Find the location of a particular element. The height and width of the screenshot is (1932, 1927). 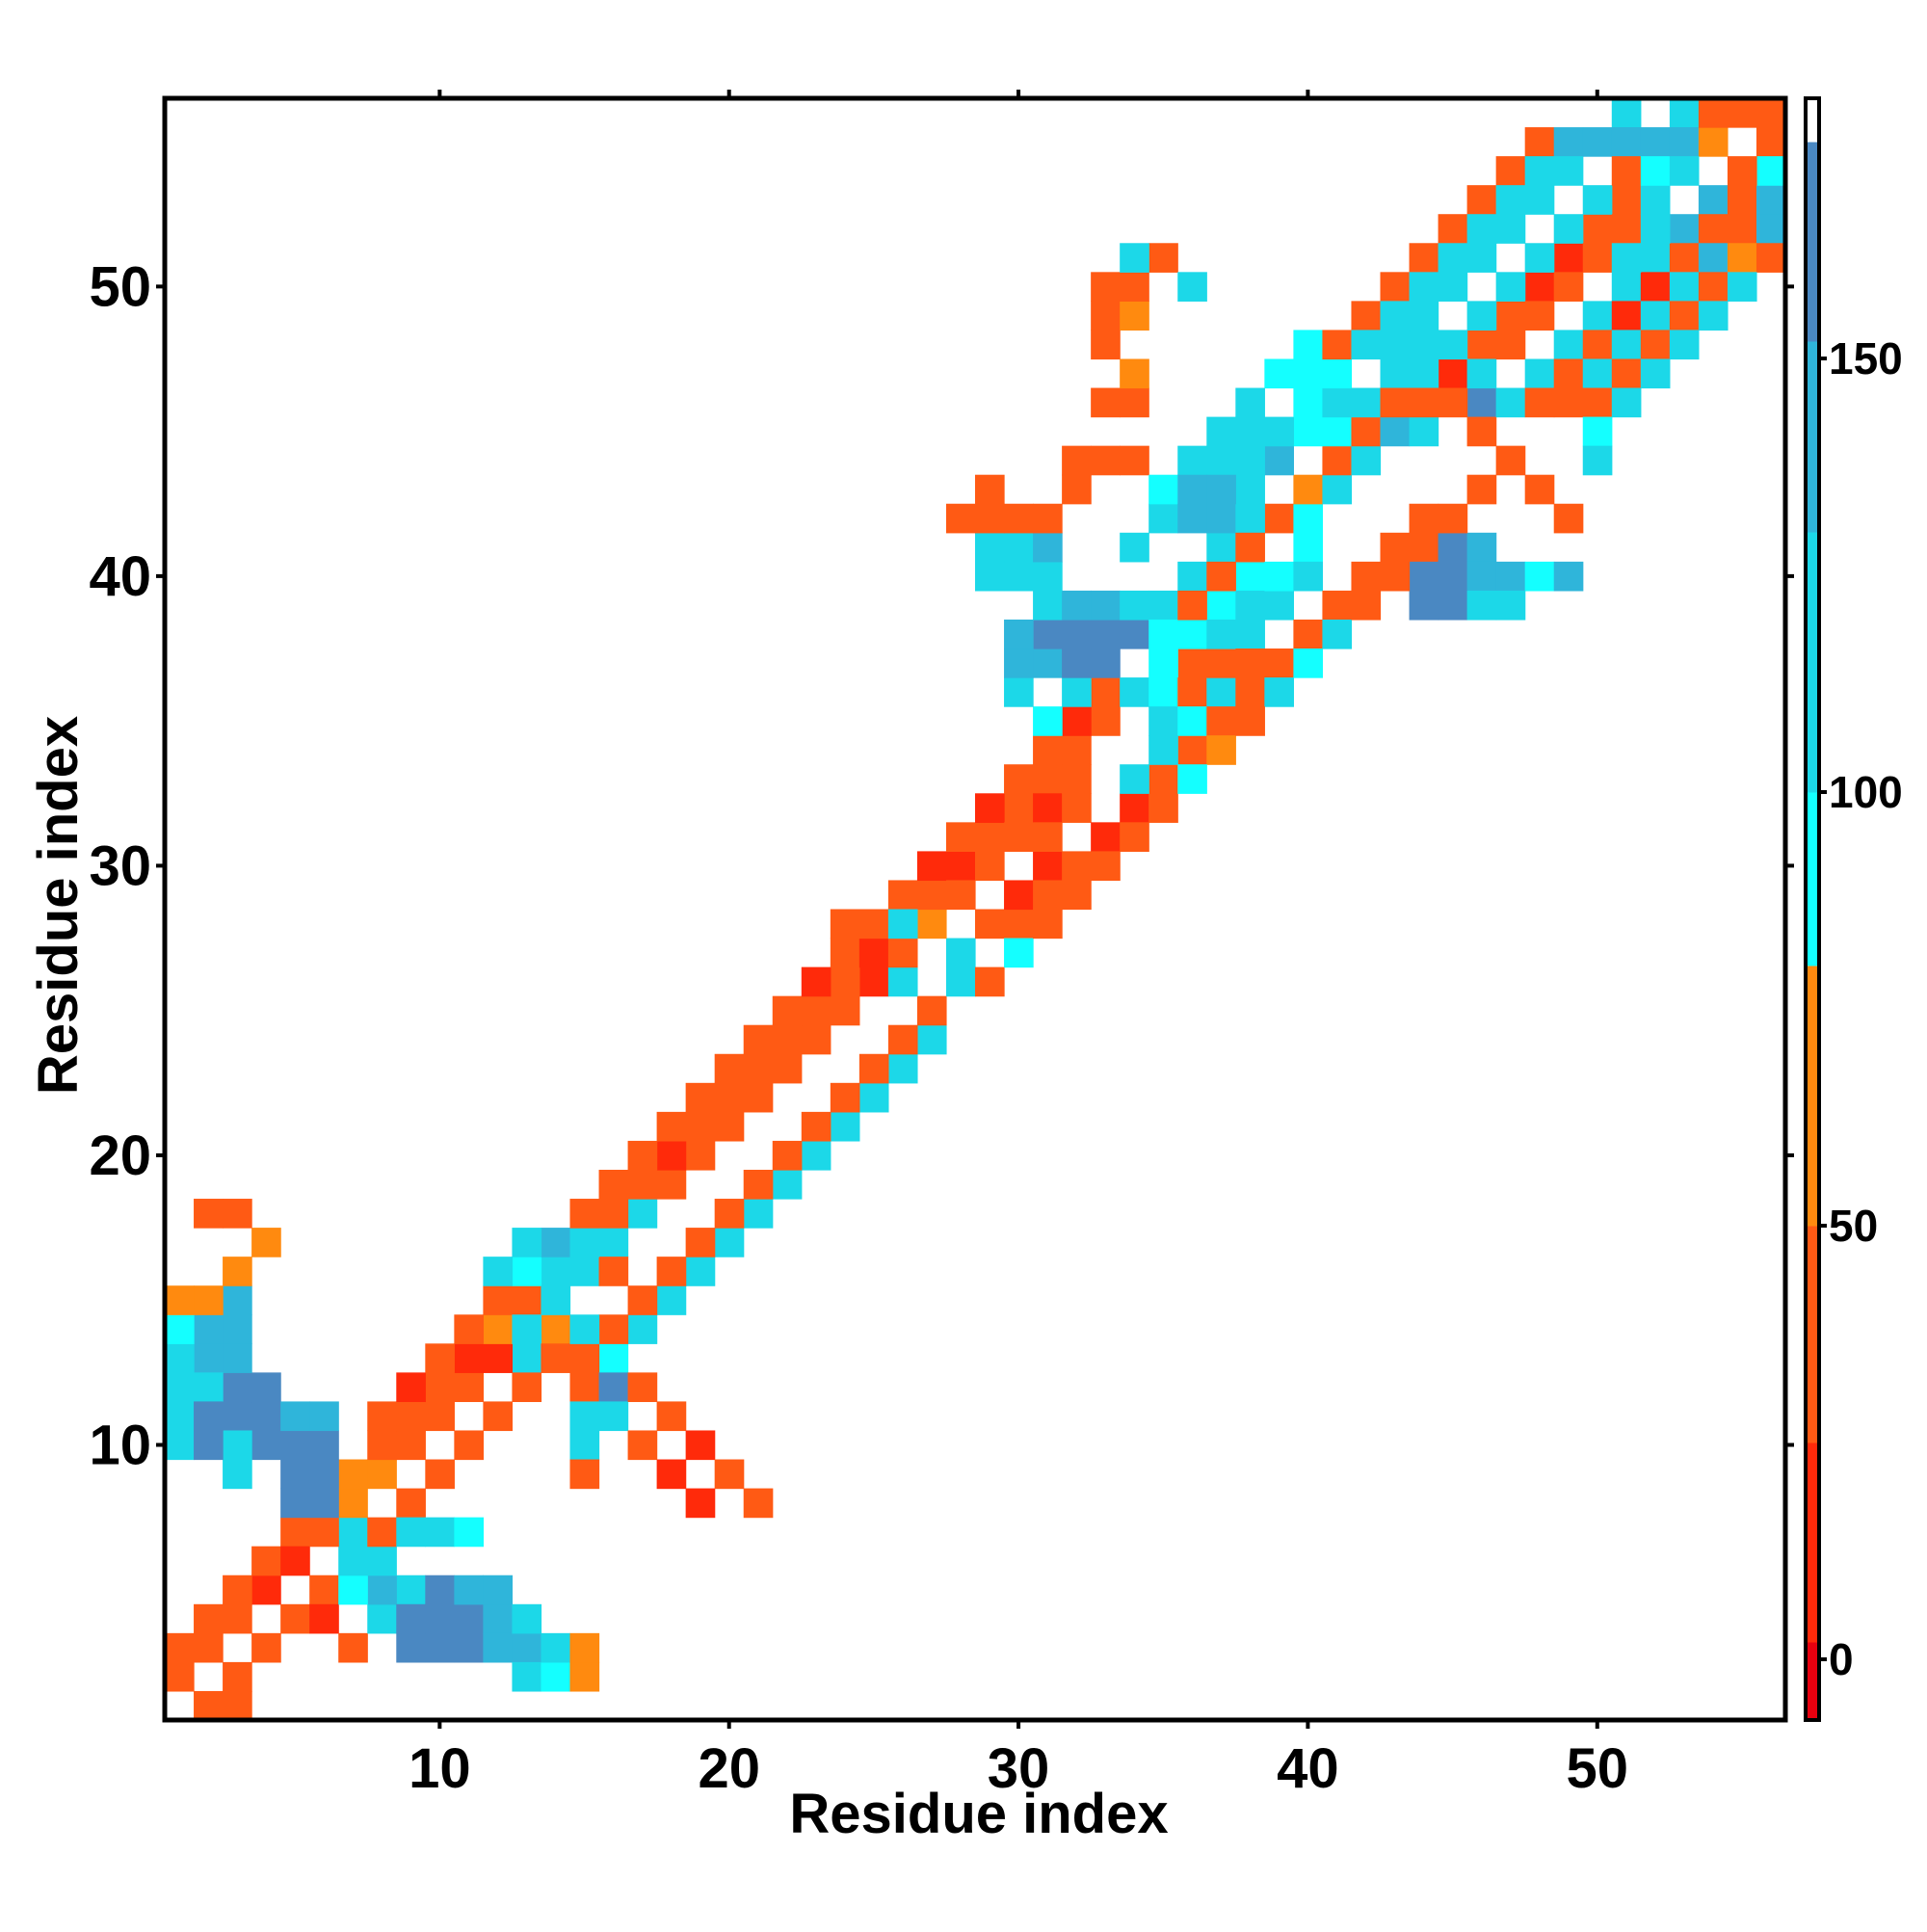

y-tick-label: 10 is located at coordinates (120, 1445).